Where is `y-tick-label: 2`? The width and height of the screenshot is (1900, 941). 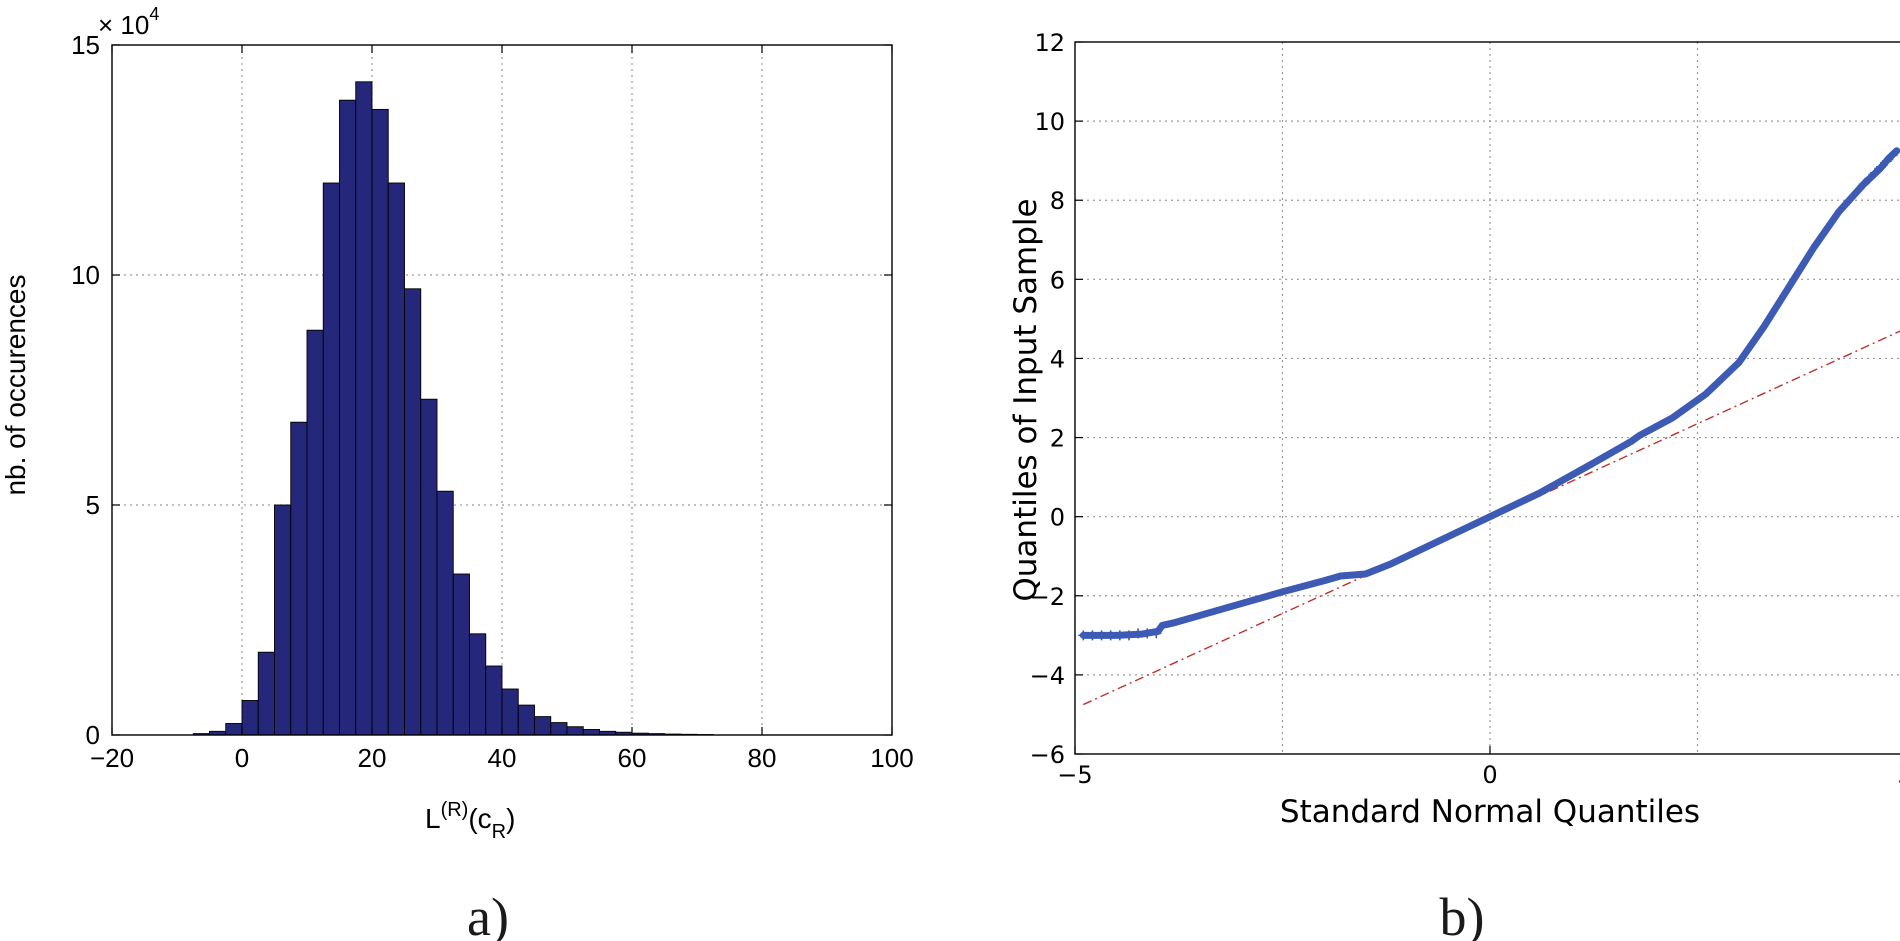
y-tick-label: 2 is located at coordinates (1057, 439).